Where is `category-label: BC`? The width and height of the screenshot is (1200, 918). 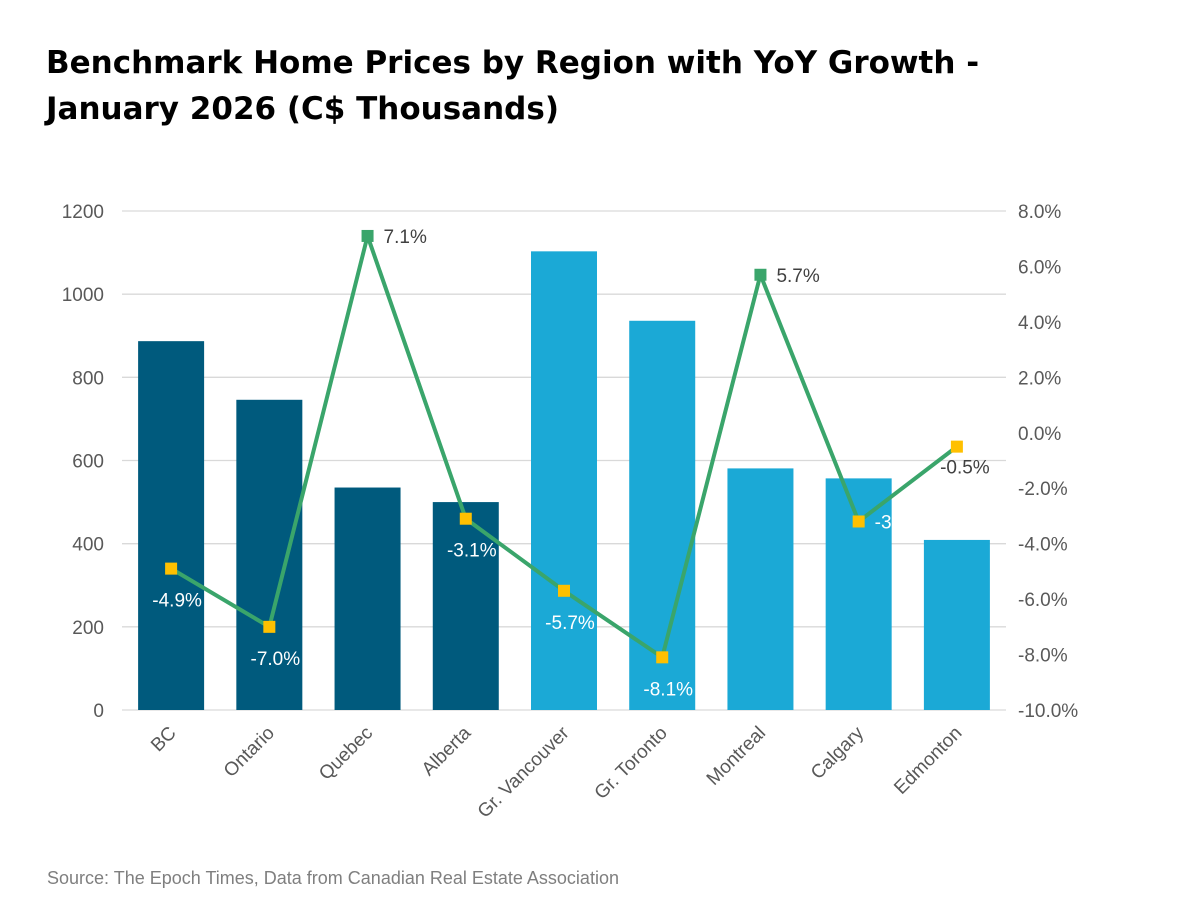
category-label: BC is located at coordinates (164, 740).